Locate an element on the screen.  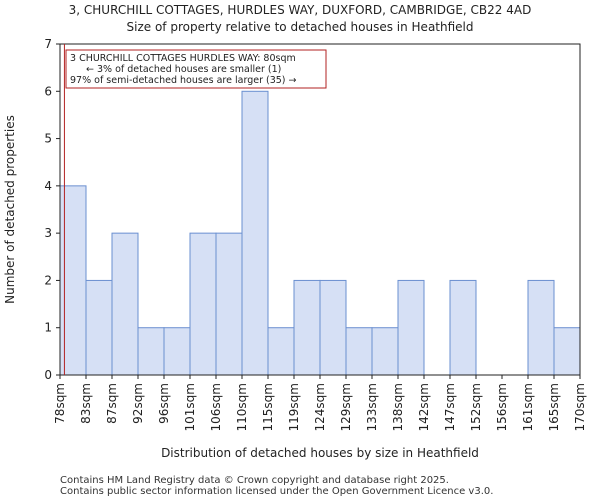
y-ticks: 0 1 2 3 4 5 6 7 is located at coordinates (52, 209).